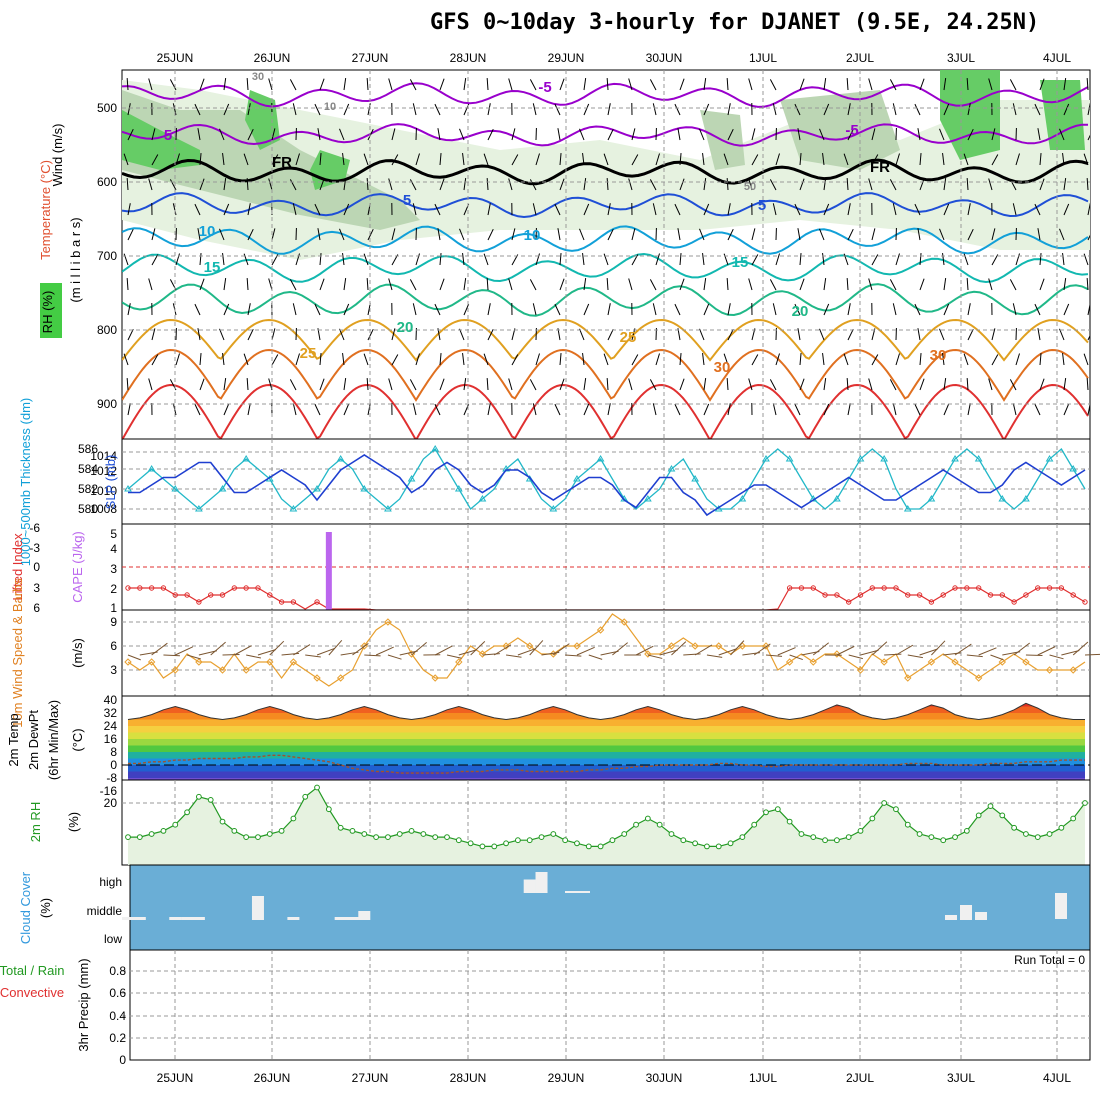 The width and height of the screenshot is (1100, 1100). I want to click on contour-label: 50, so click(750, 187).